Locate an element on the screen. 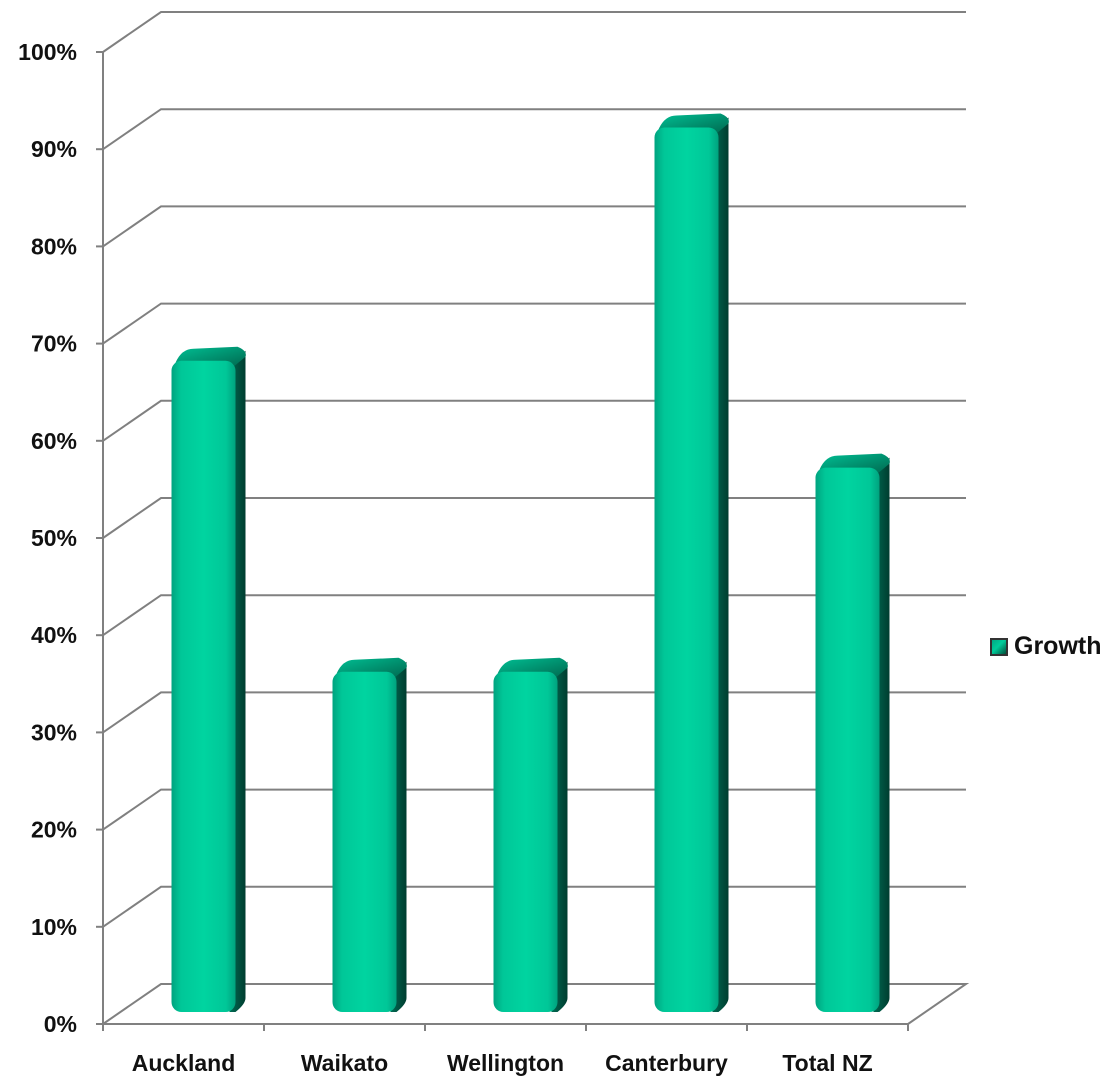 This screenshot has width=1120, height=1079. x-category-label: Waikato is located at coordinates (344, 1063).